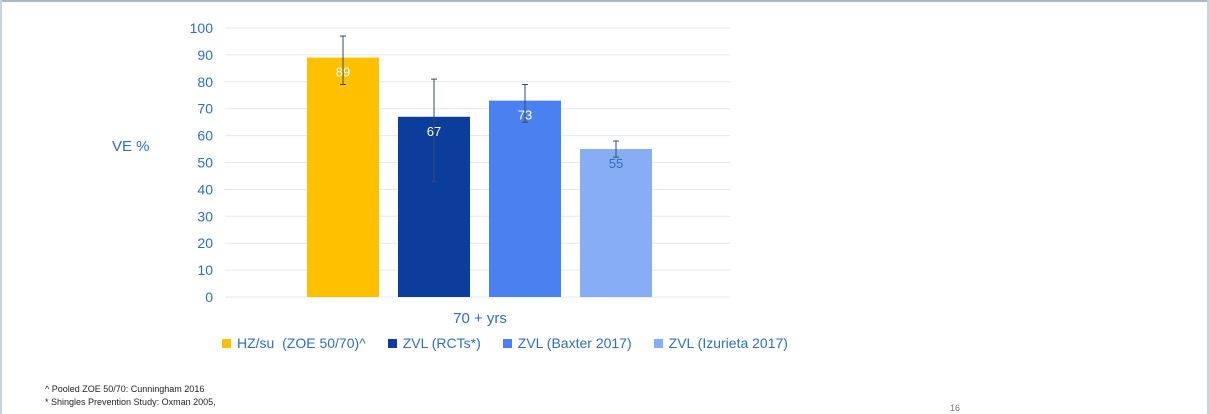 This screenshot has height=414, width=1209. Describe the element at coordinates (525, 115) in the screenshot. I see `data-label: 73` at that location.